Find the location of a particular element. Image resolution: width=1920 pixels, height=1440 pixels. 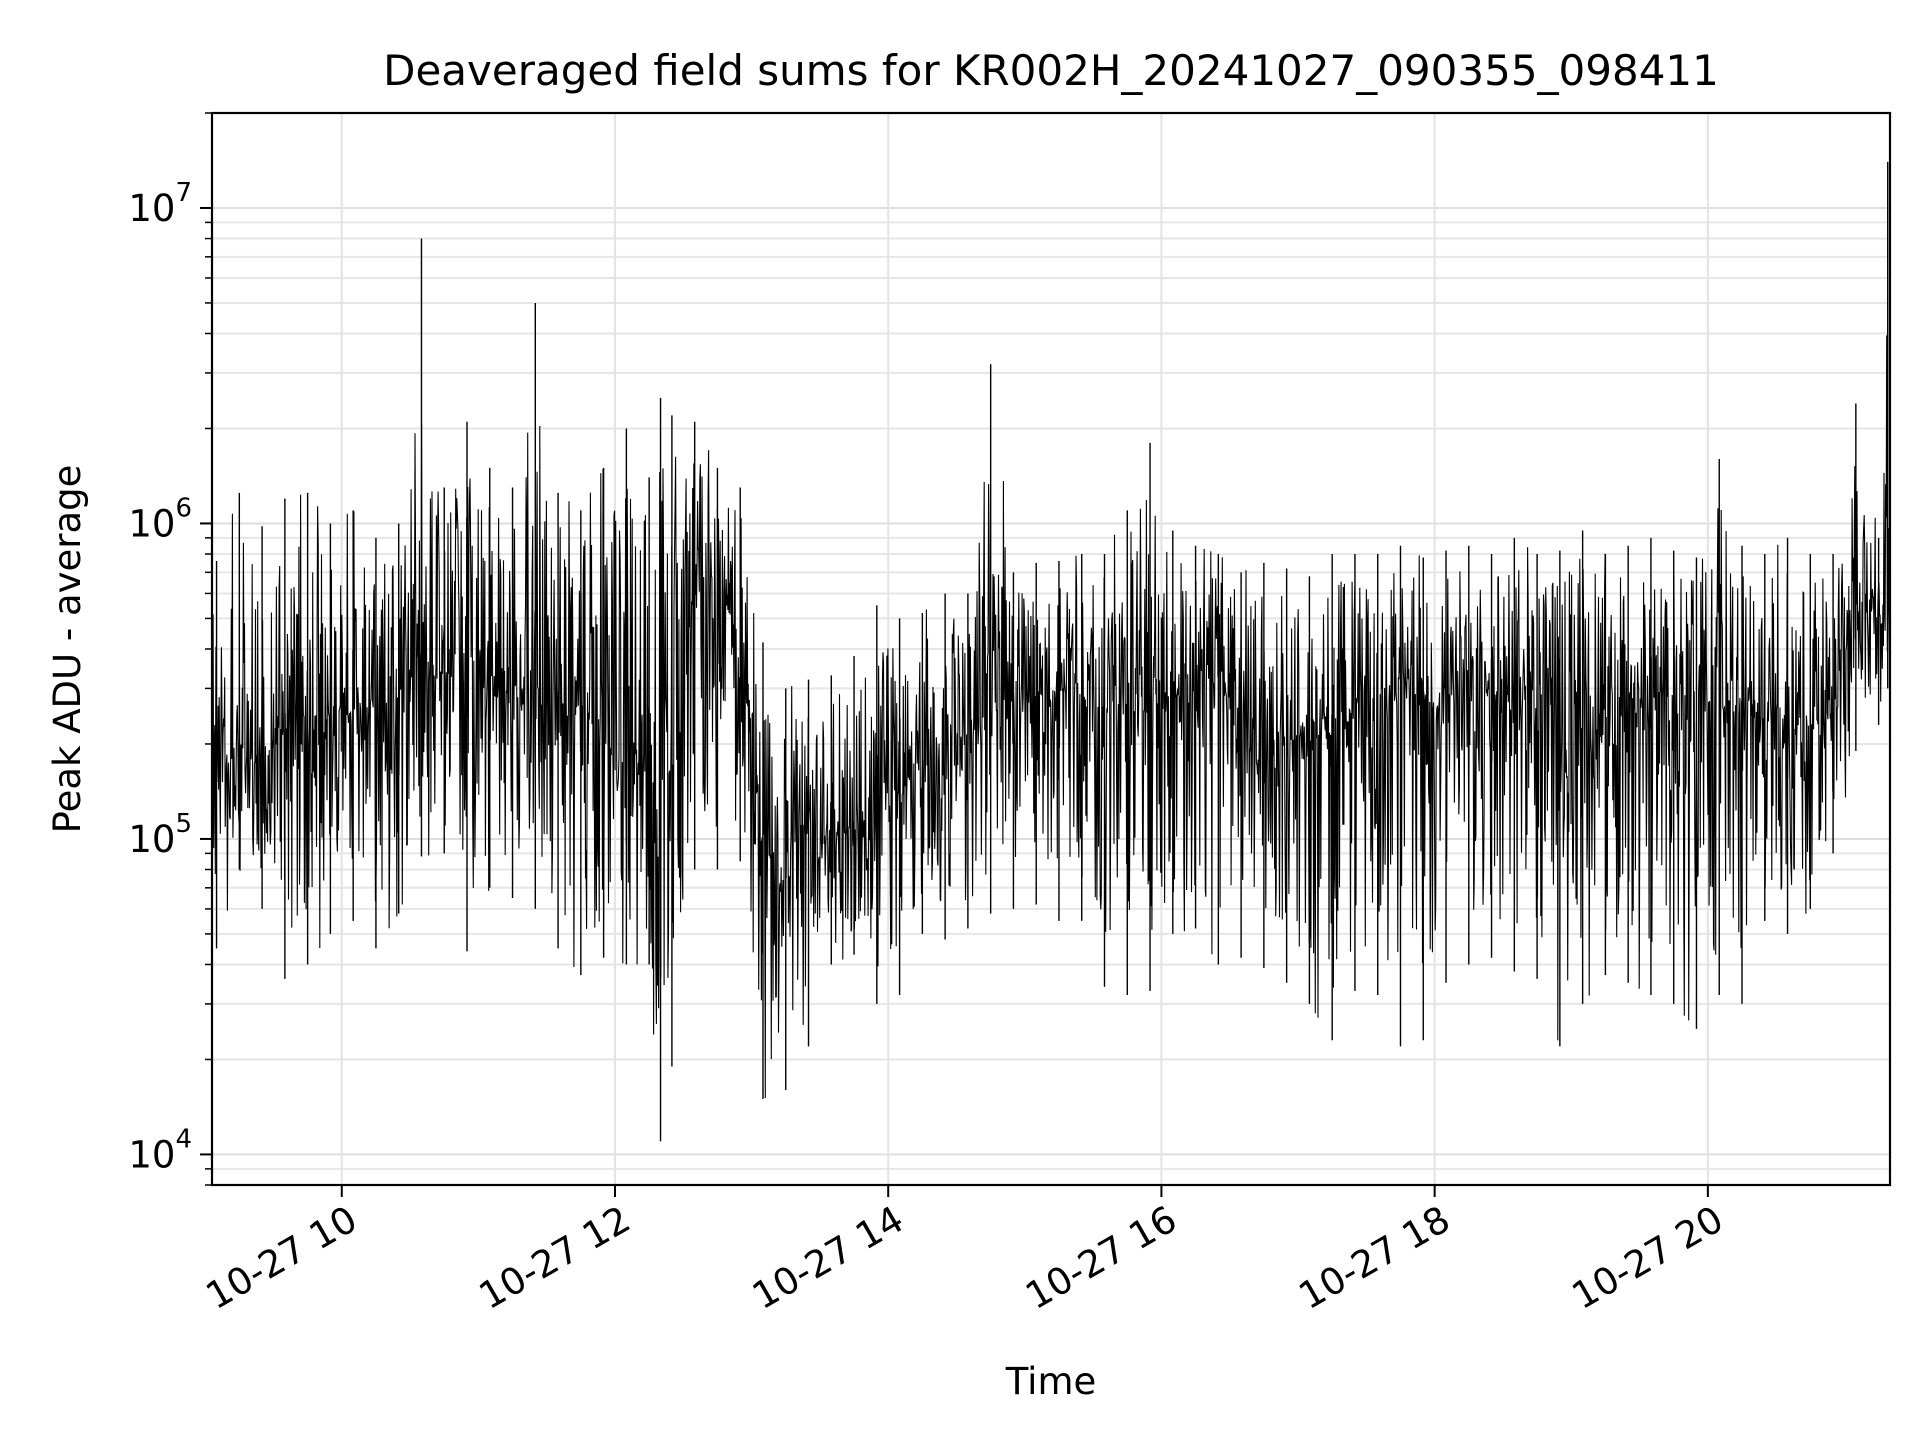

y-tick-label: 10⁵ is located at coordinates (160, 835).